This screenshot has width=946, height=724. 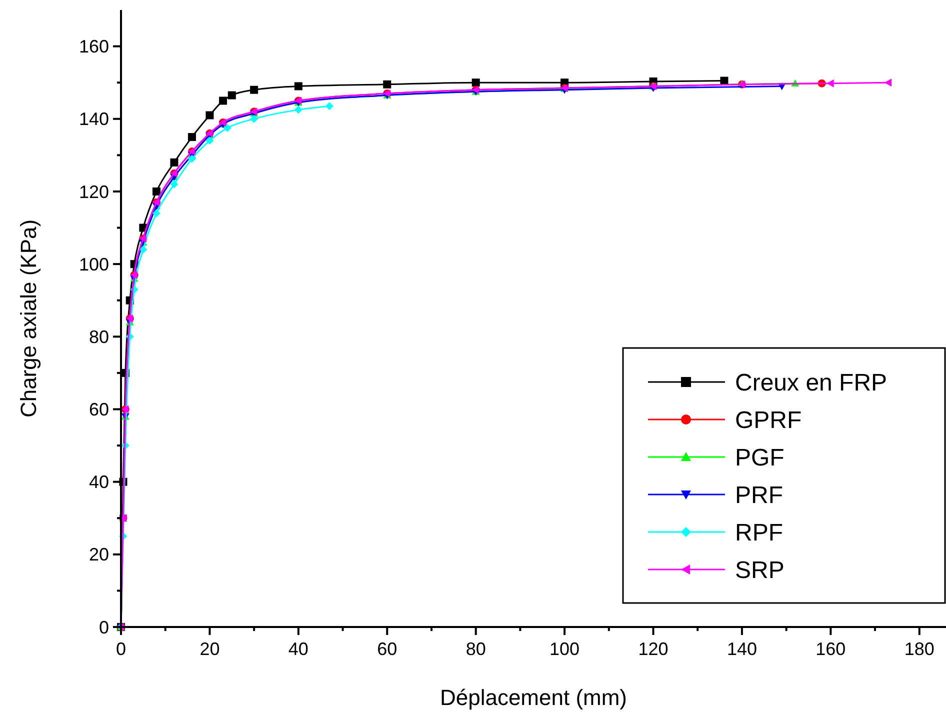 What do you see at coordinates (98, 554) in the screenshot?
I see `y-tick-label: 20` at bounding box center [98, 554].